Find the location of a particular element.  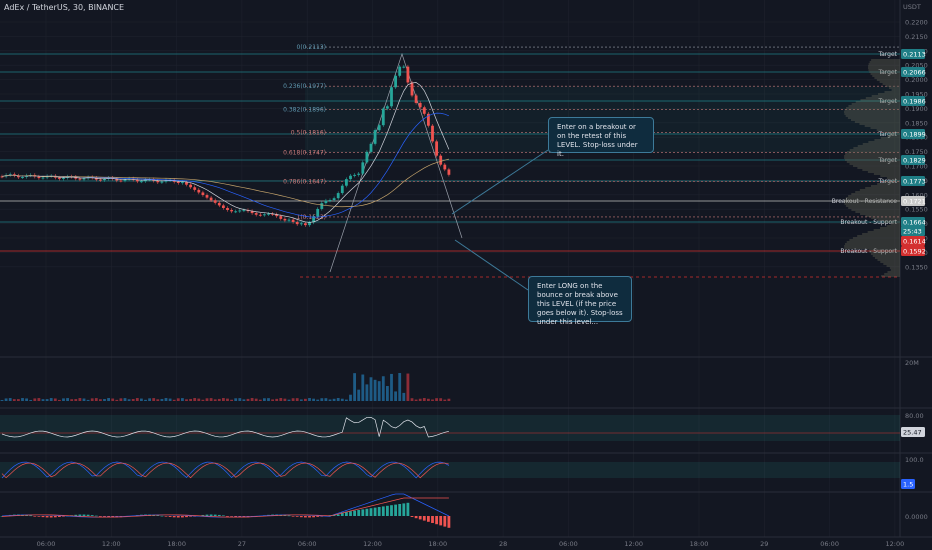

fib-level-label: 0.5(0.1816) is located at coordinates (308, 133).